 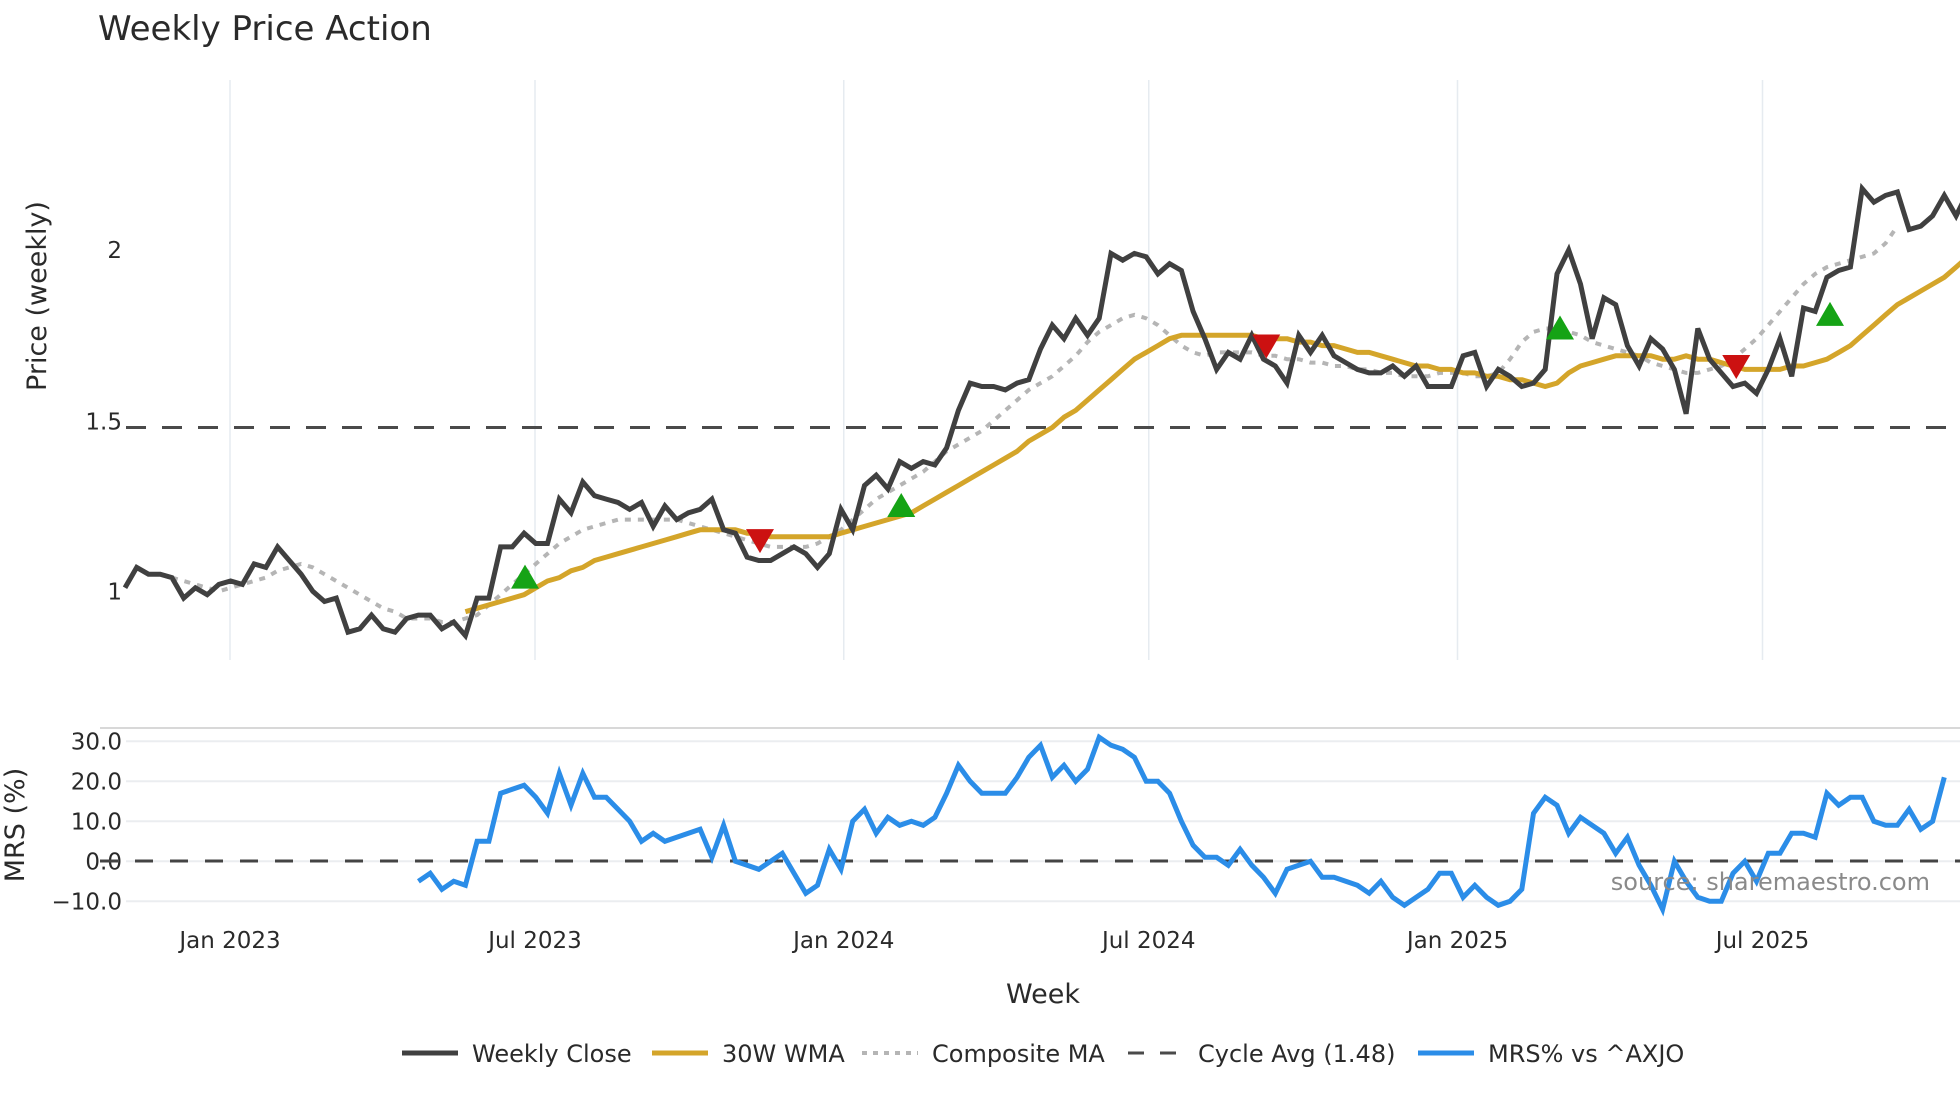 What do you see at coordinates (552, 1054) in the screenshot?
I see `legend-item-label: Weekly Close` at bounding box center [552, 1054].